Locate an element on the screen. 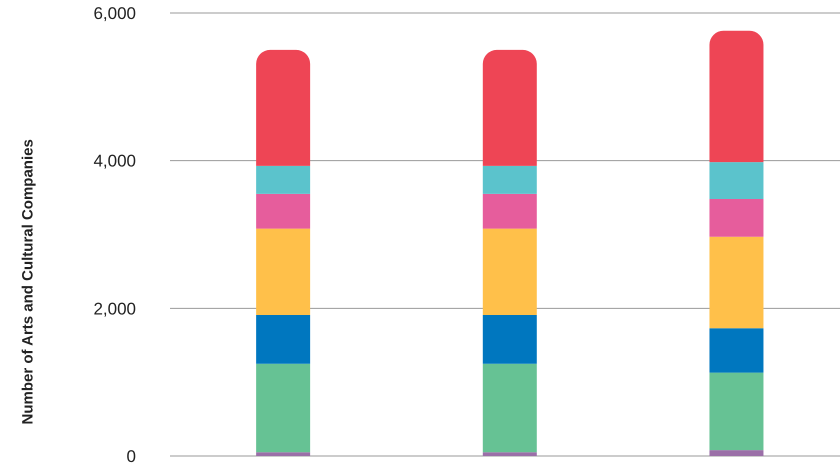  y-tick-label: 4,000 is located at coordinates (114, 161).